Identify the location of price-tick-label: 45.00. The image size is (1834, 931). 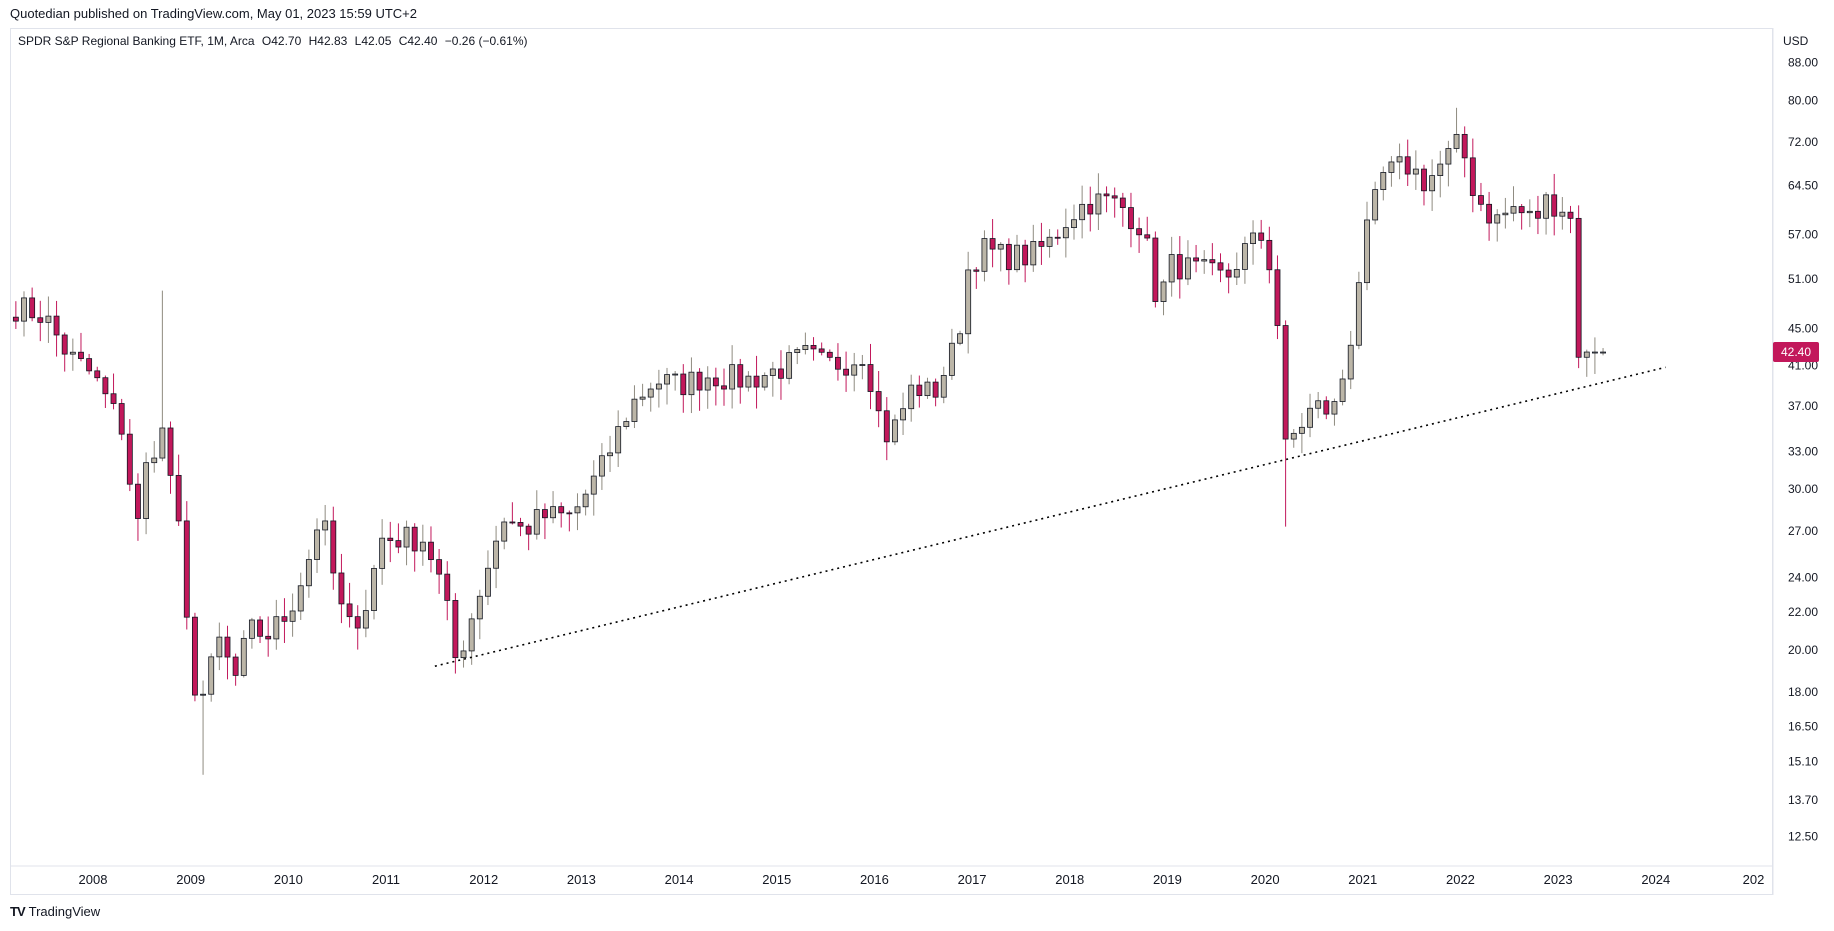
(1803, 328).